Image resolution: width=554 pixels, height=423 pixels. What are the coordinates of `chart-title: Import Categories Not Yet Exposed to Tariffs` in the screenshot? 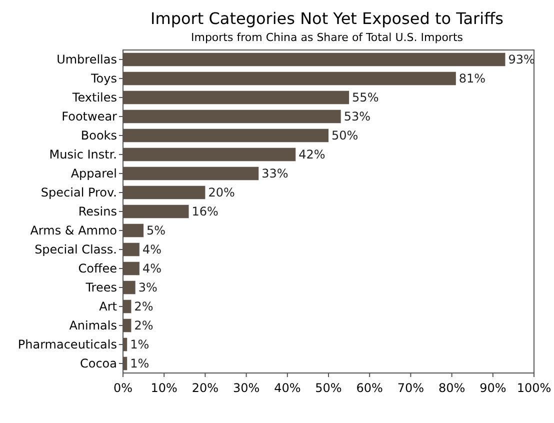 It's located at (327, 18).